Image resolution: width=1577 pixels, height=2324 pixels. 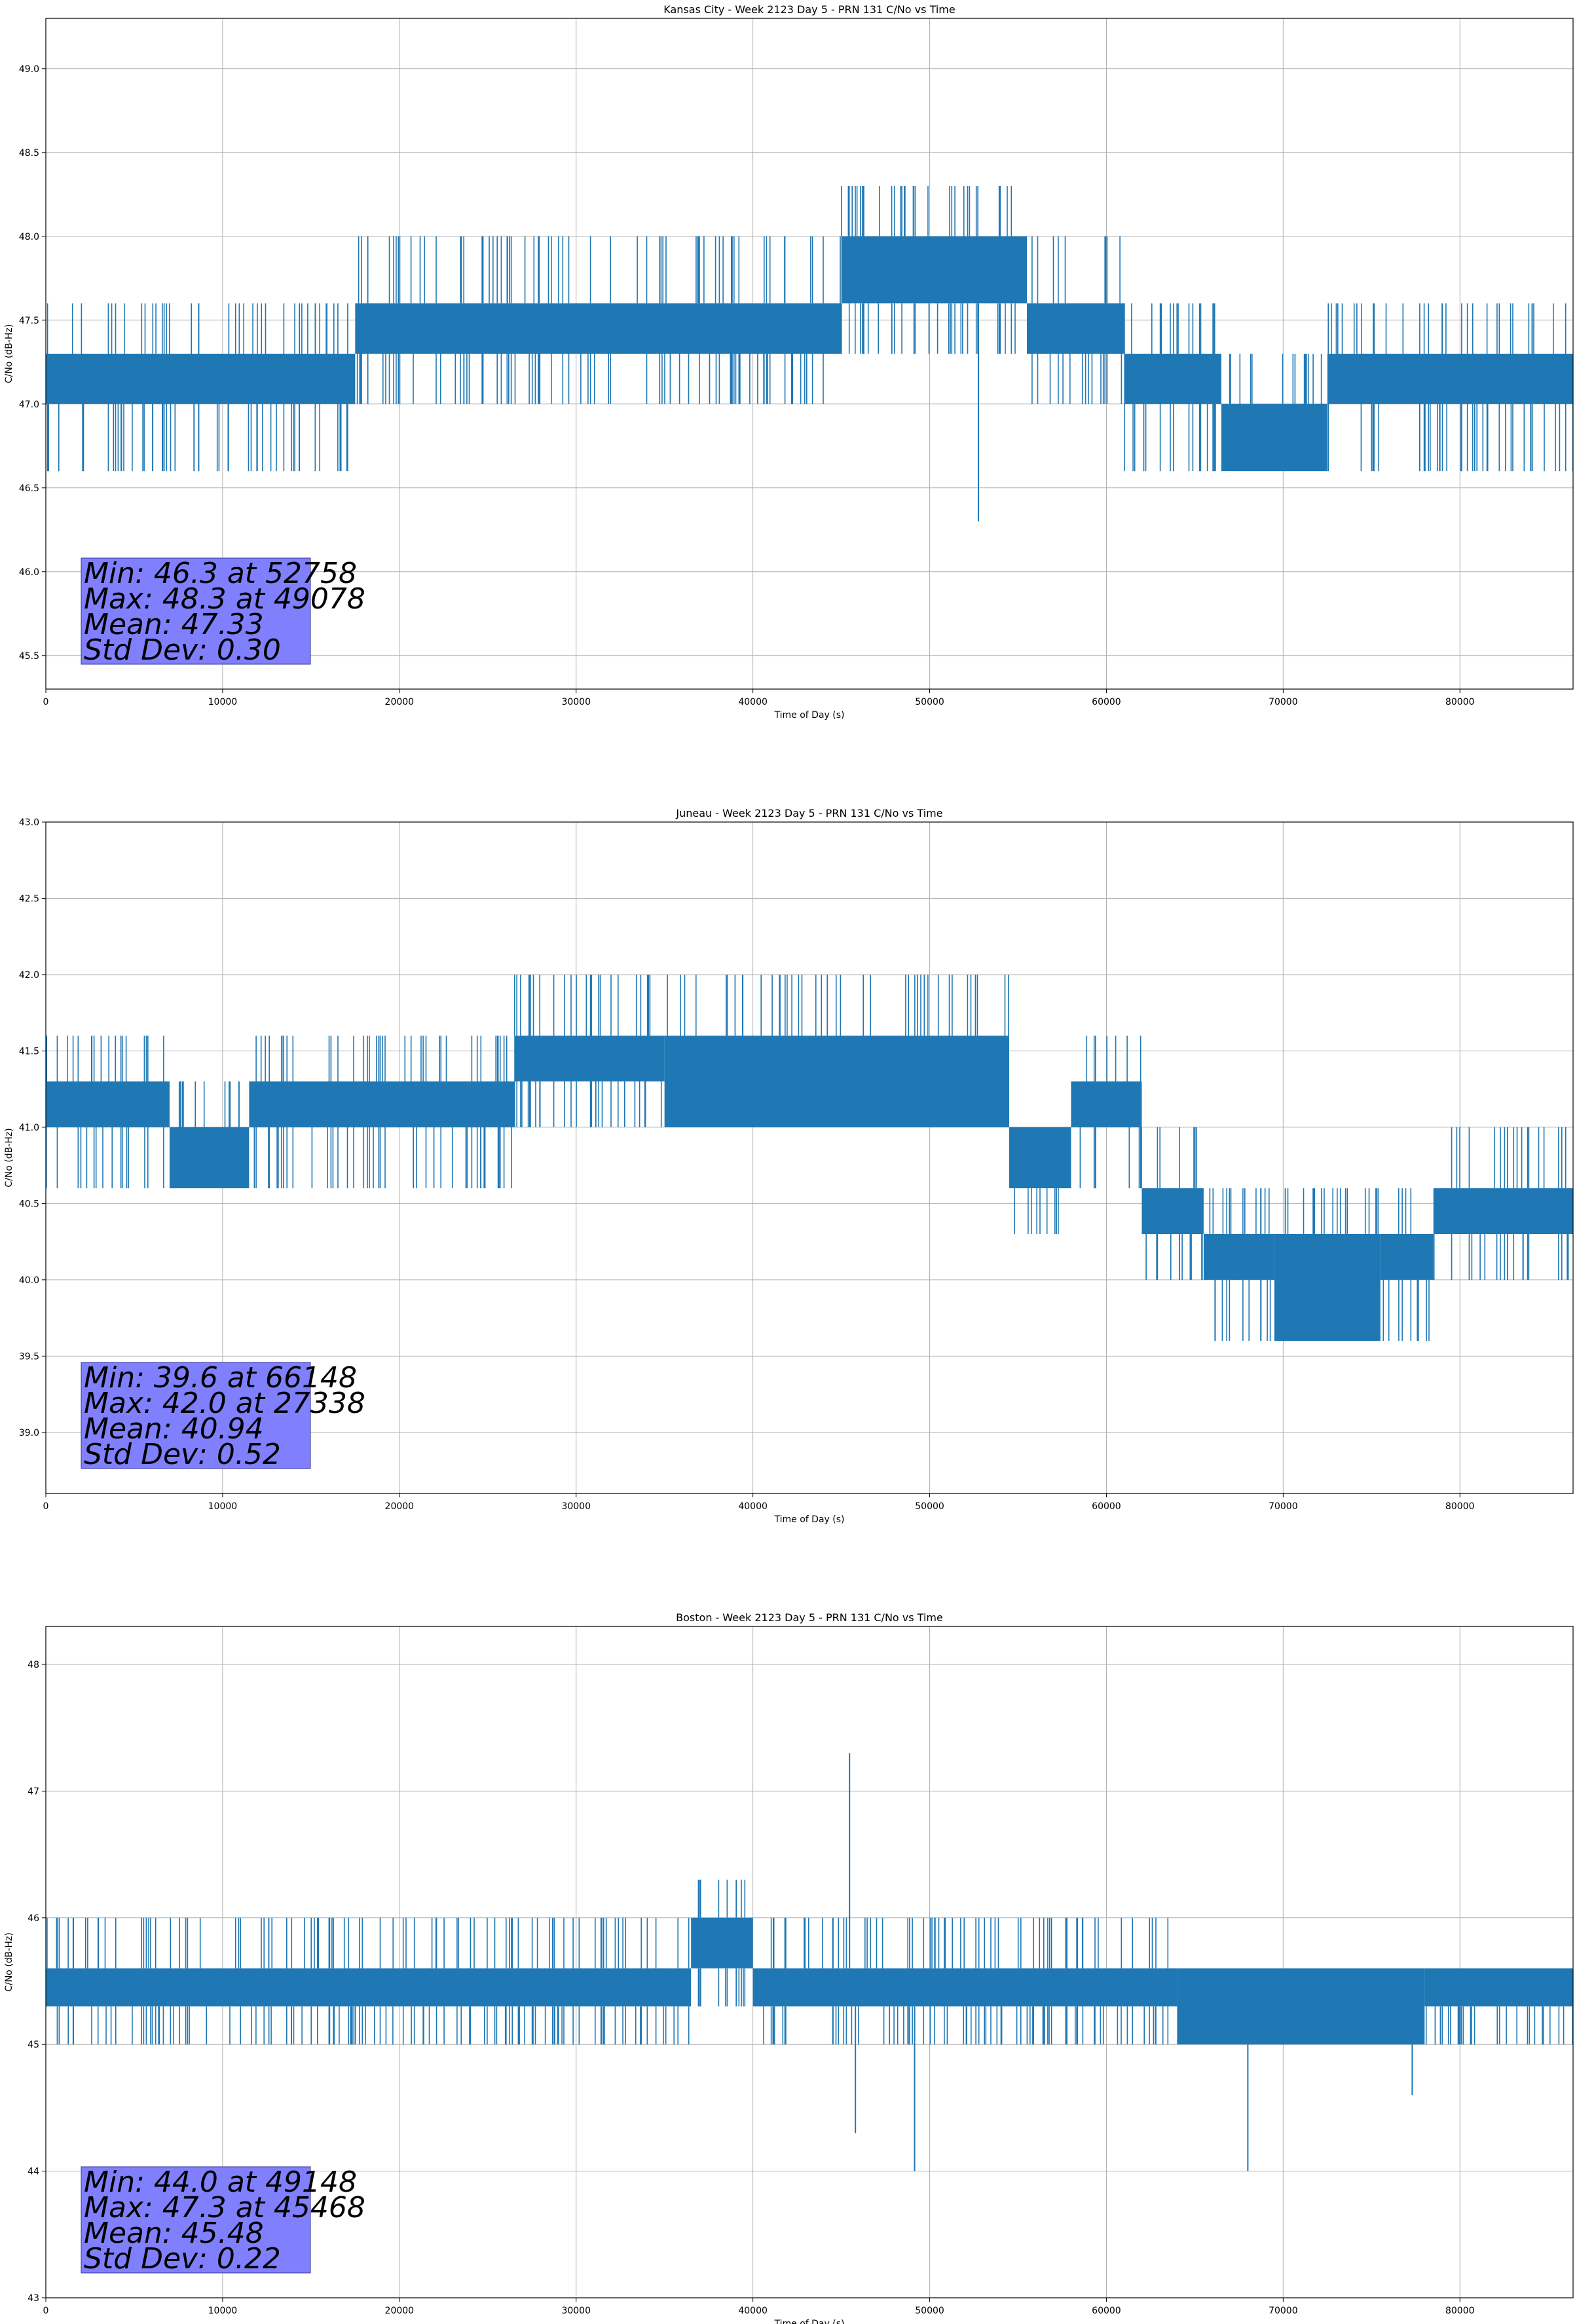 I want to click on stats-std: Std Dev: 0.30, so click(x=182, y=650).